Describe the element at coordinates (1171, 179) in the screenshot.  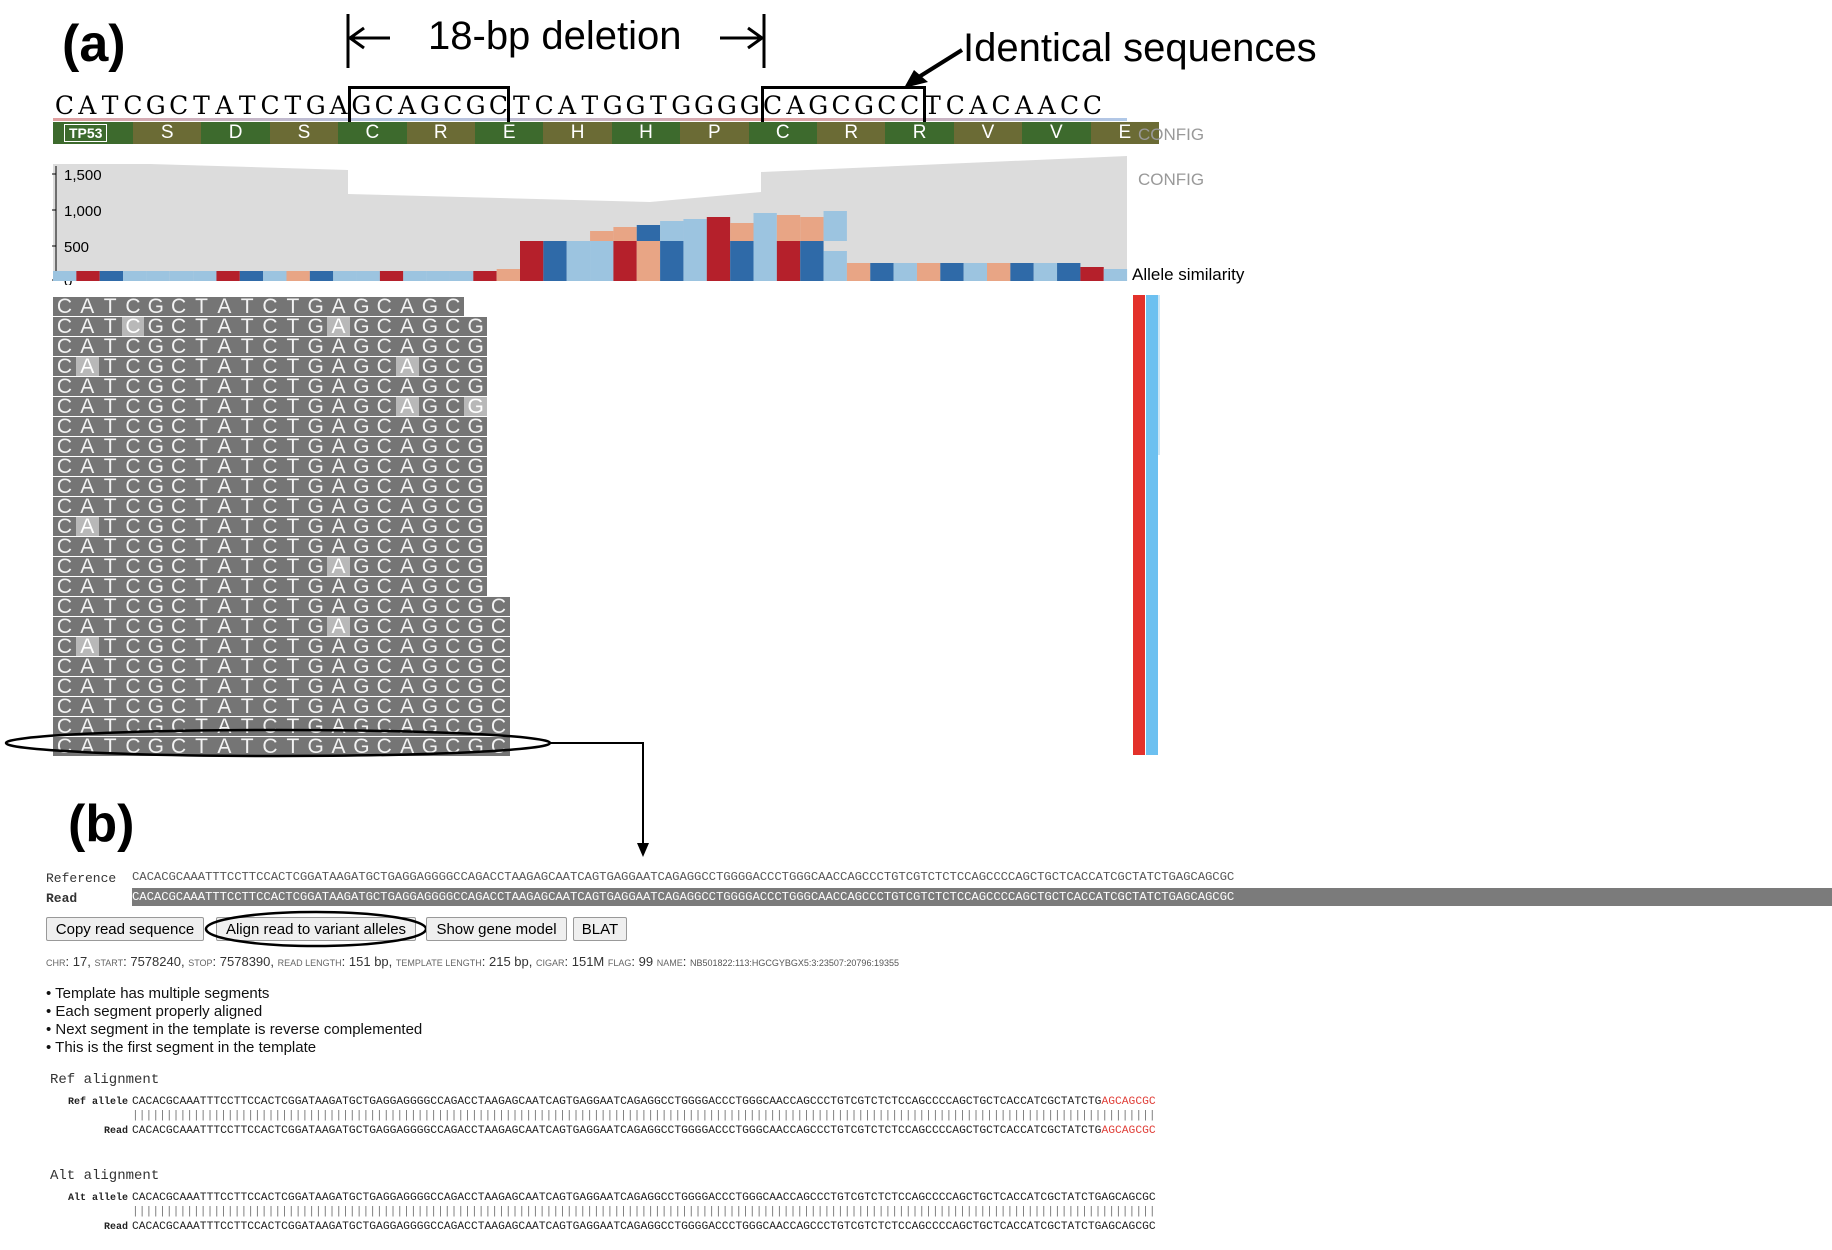
I see `config-link-2: CONFIG` at that location.